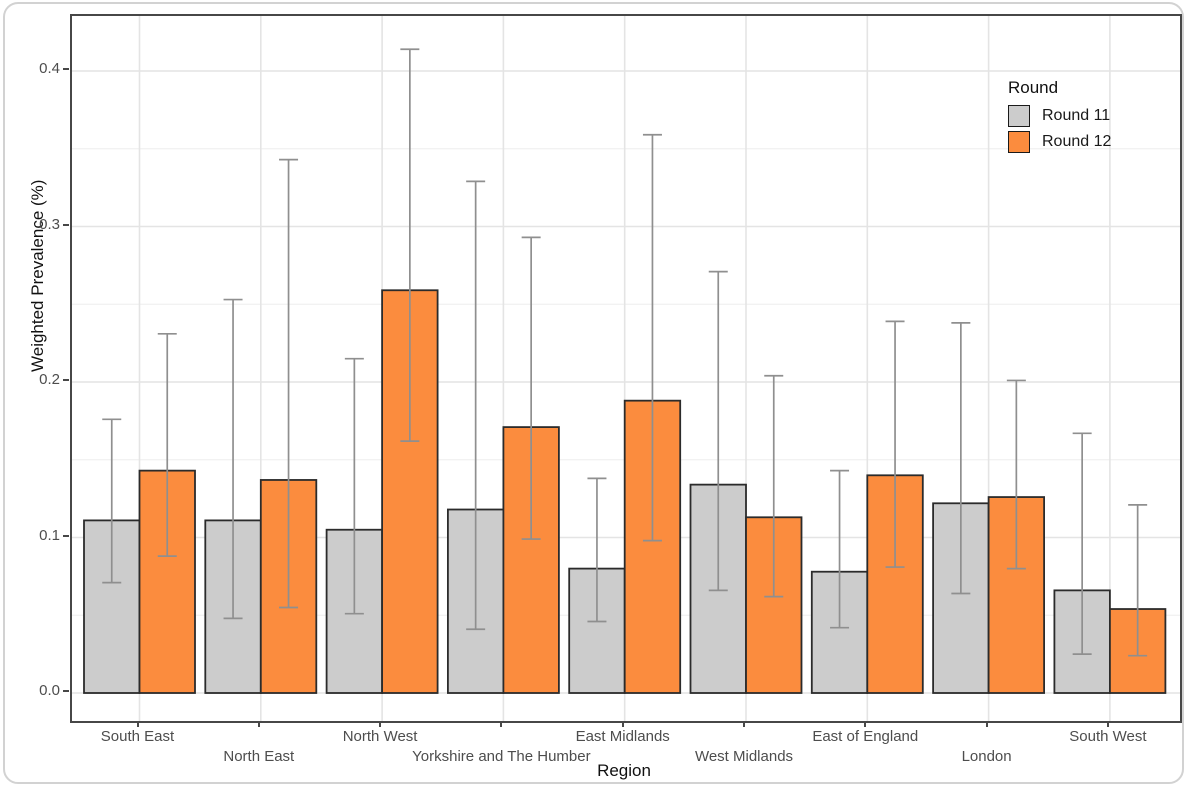 The image size is (1187, 786). I want to click on legend-label-round-12: Round 12, so click(1077, 141).